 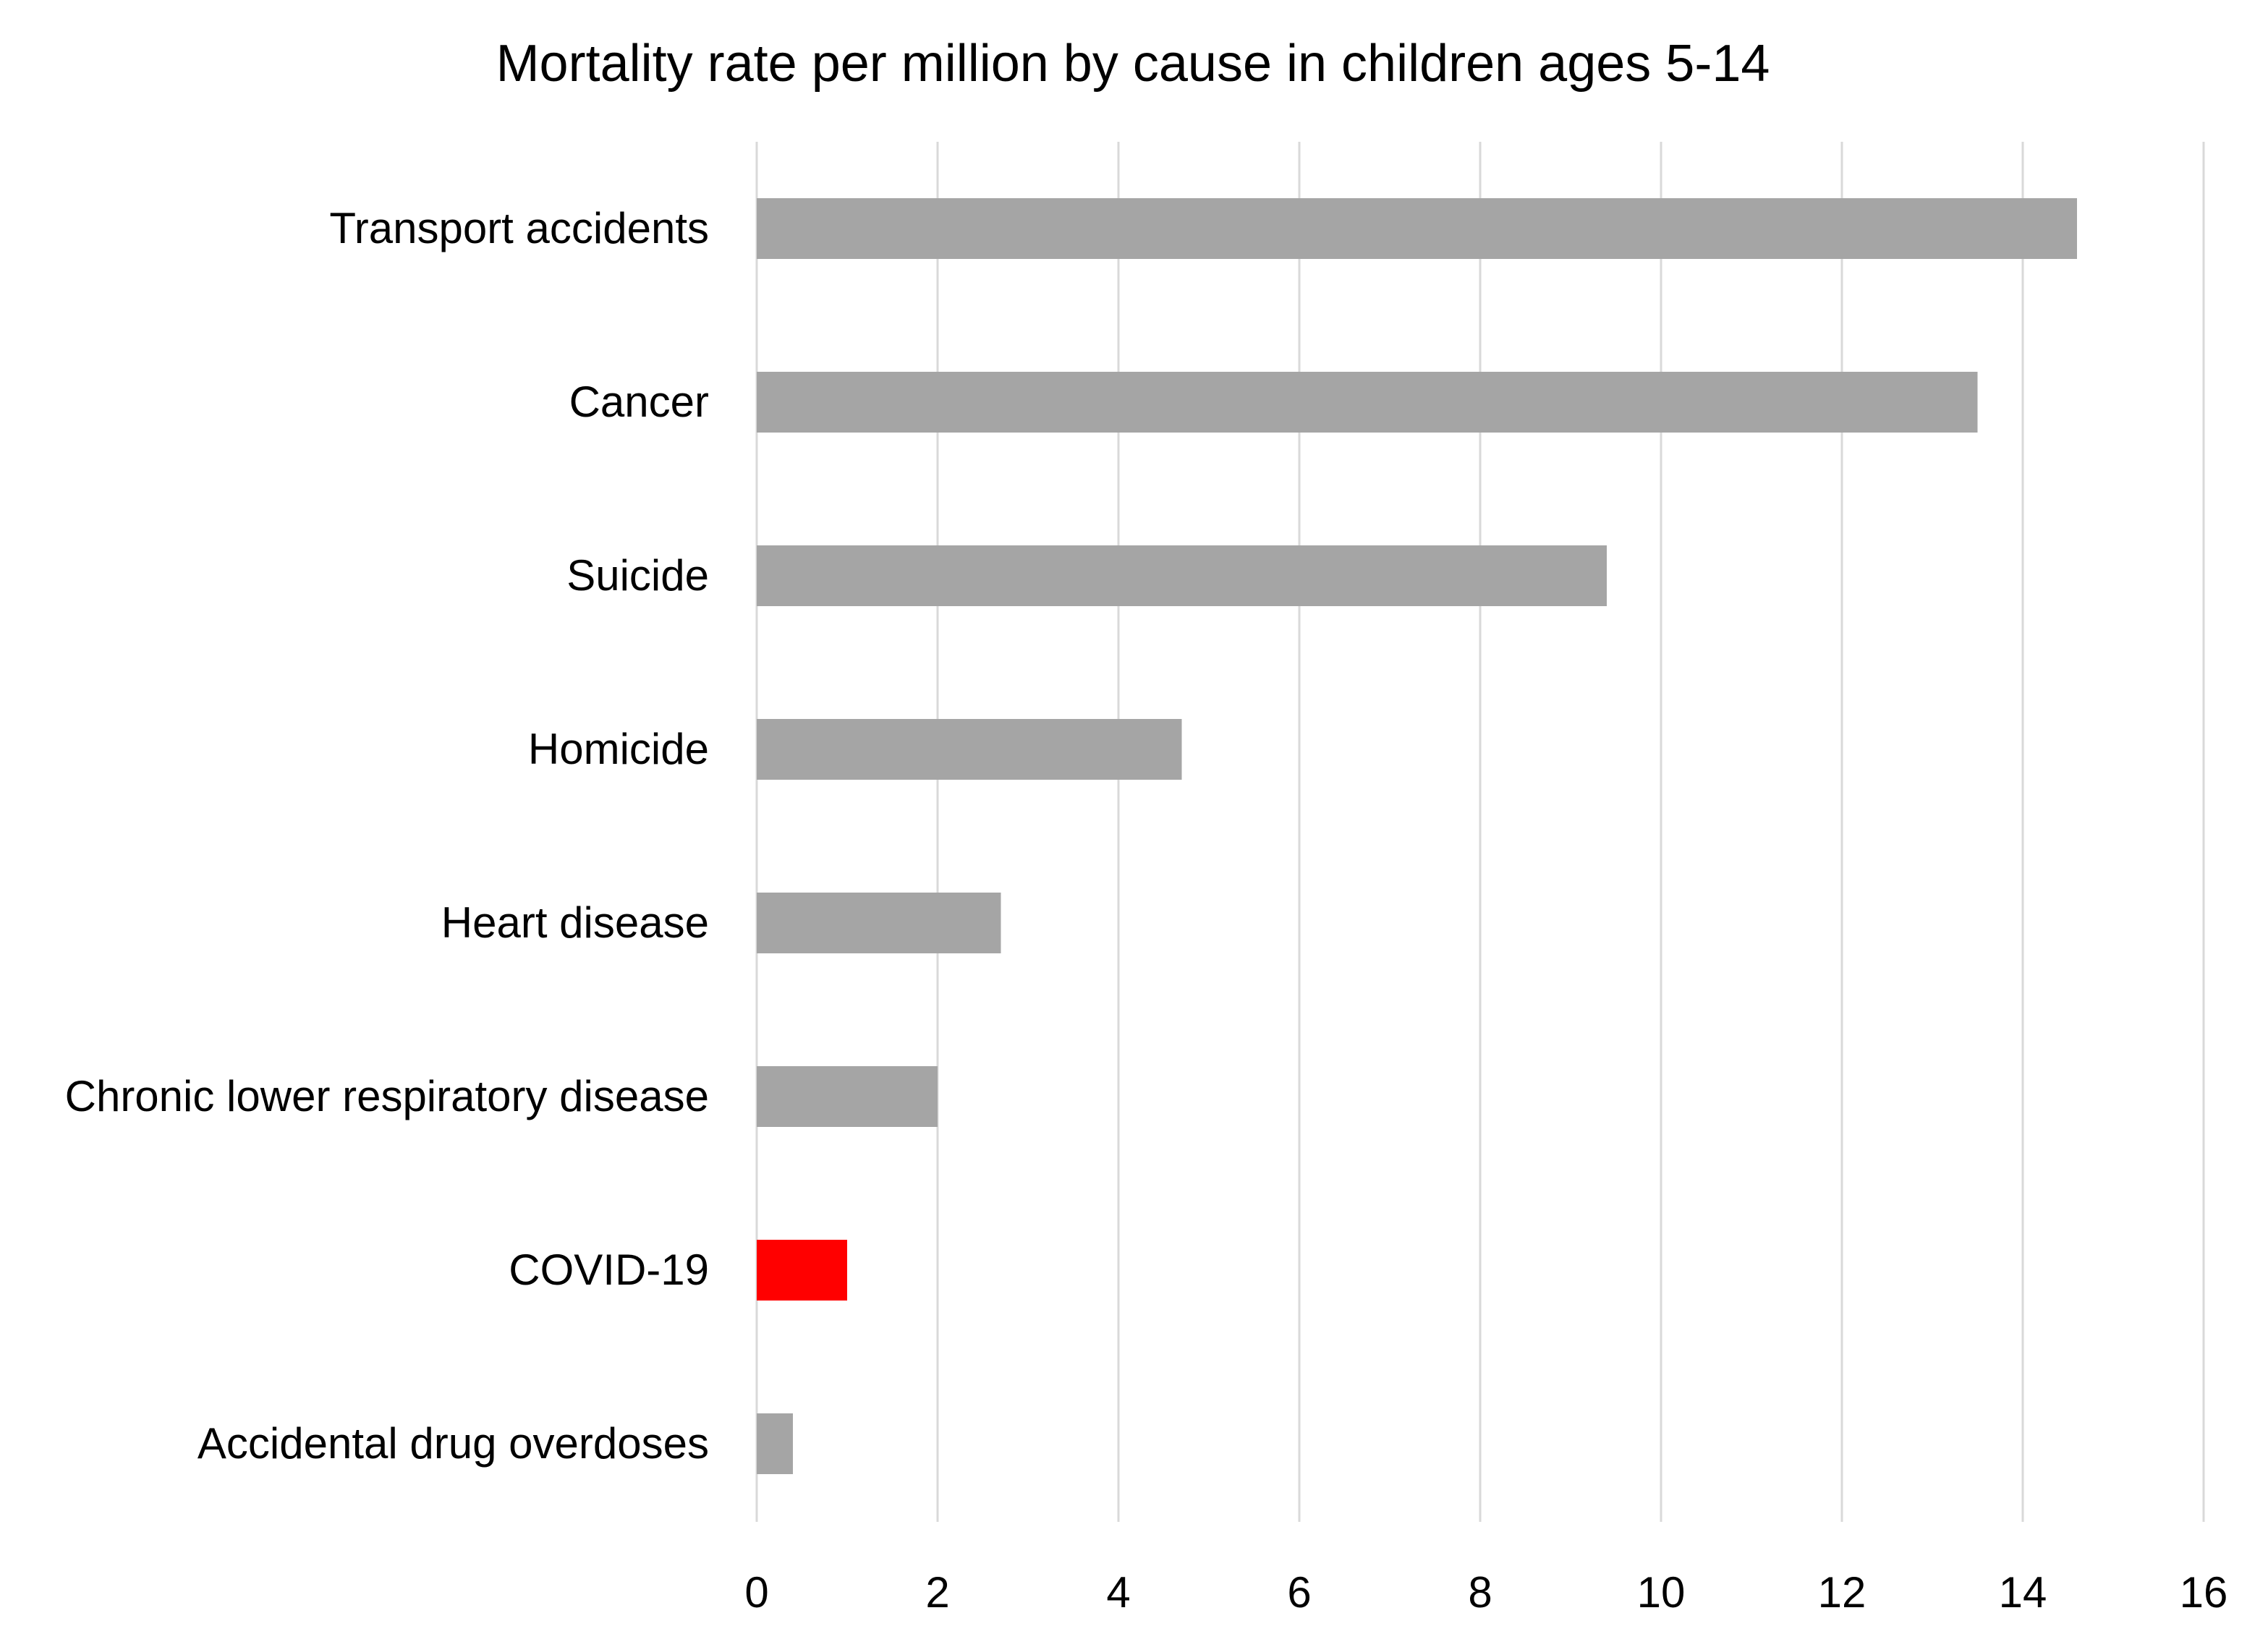 What do you see at coordinates (453, 1443) in the screenshot?
I see `category-label: Accidental drug overdoses` at bounding box center [453, 1443].